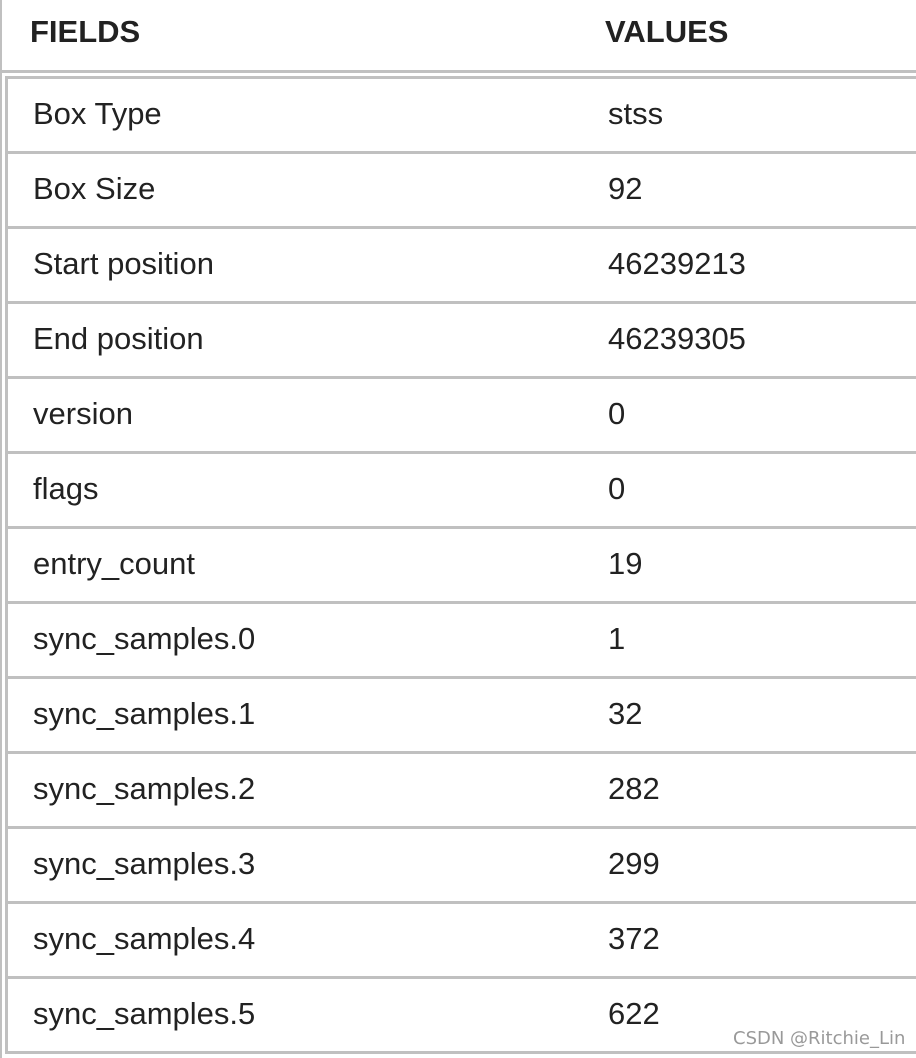  Describe the element at coordinates (1, 529) in the screenshot. I see `table-border` at that location.